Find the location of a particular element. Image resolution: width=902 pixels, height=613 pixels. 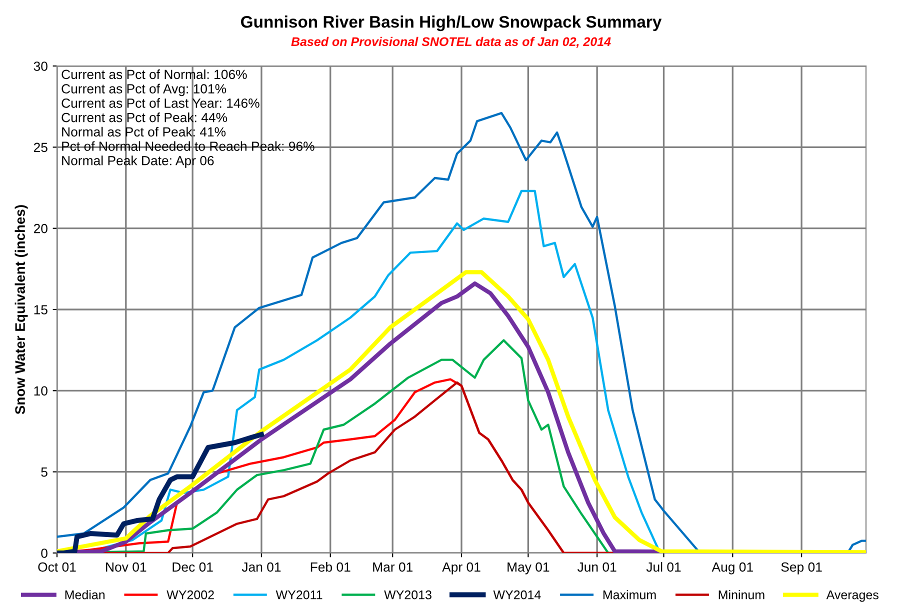

legend-label: Mininum is located at coordinates (741, 595).